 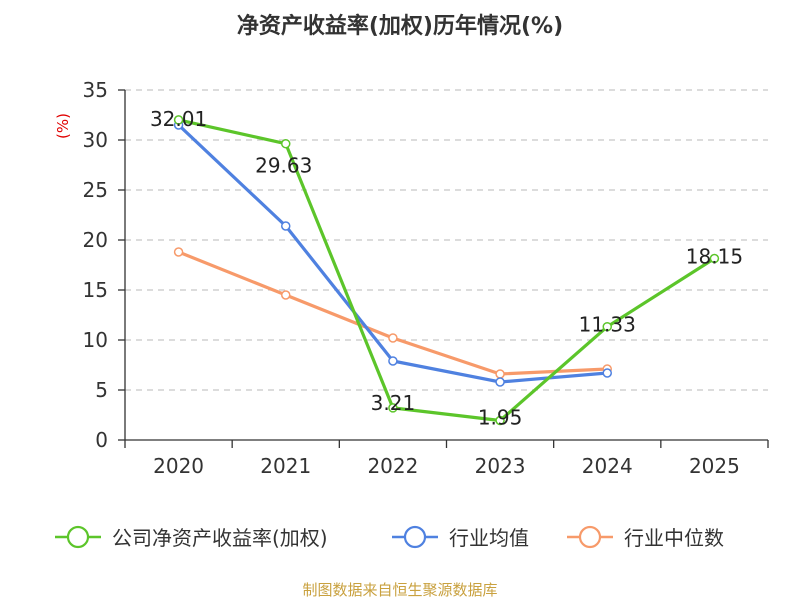 What do you see at coordinates (95, 140) in the screenshot?
I see `y-tick-label: 30` at bounding box center [95, 140].